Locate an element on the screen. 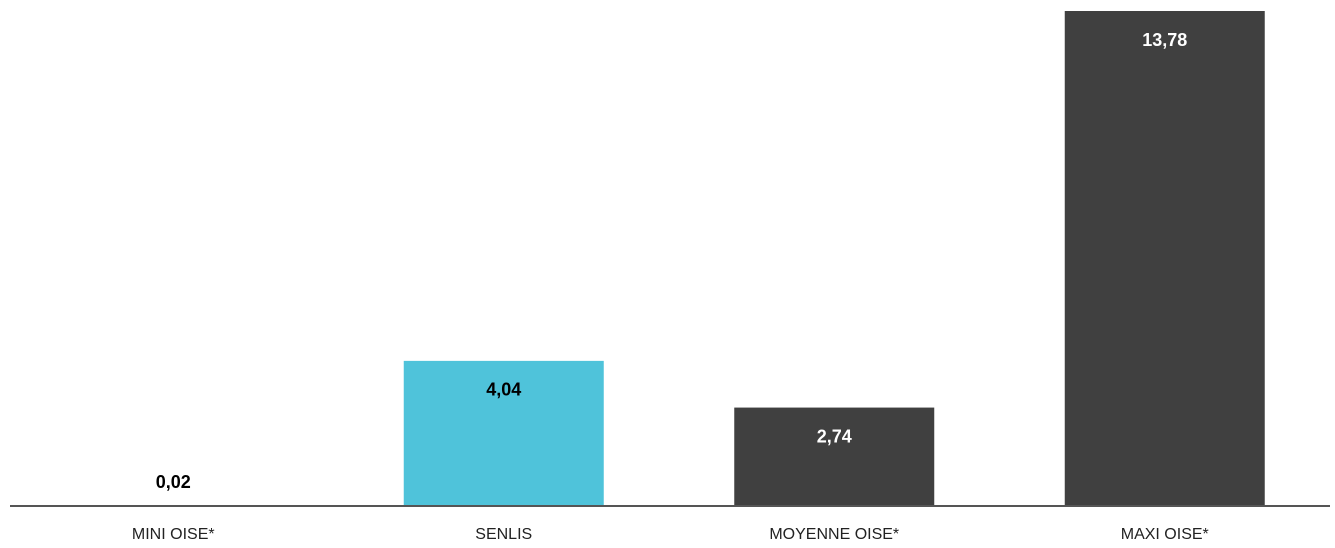 This screenshot has width=1335, height=548. x-tick-label: SENLIS is located at coordinates (503, 534).